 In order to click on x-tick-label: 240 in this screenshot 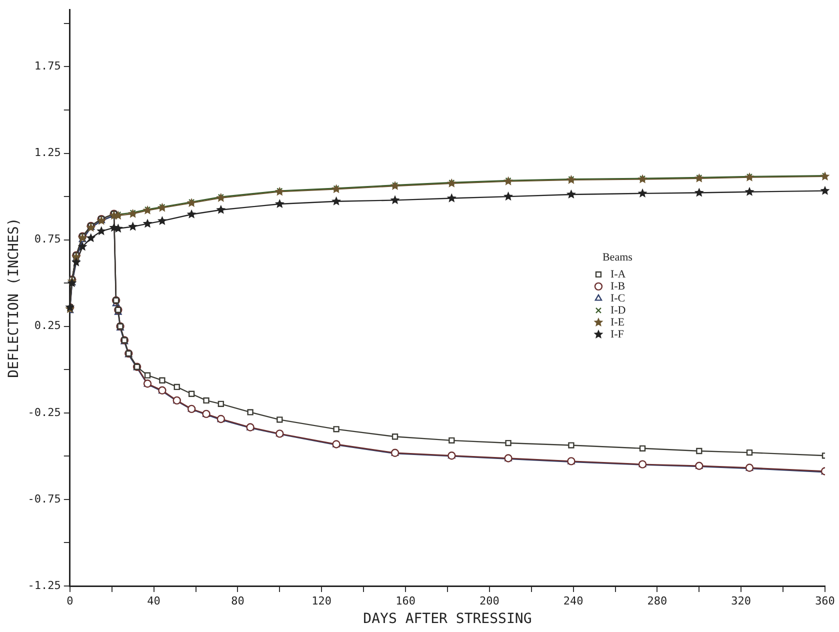, I will do `click(573, 601)`.